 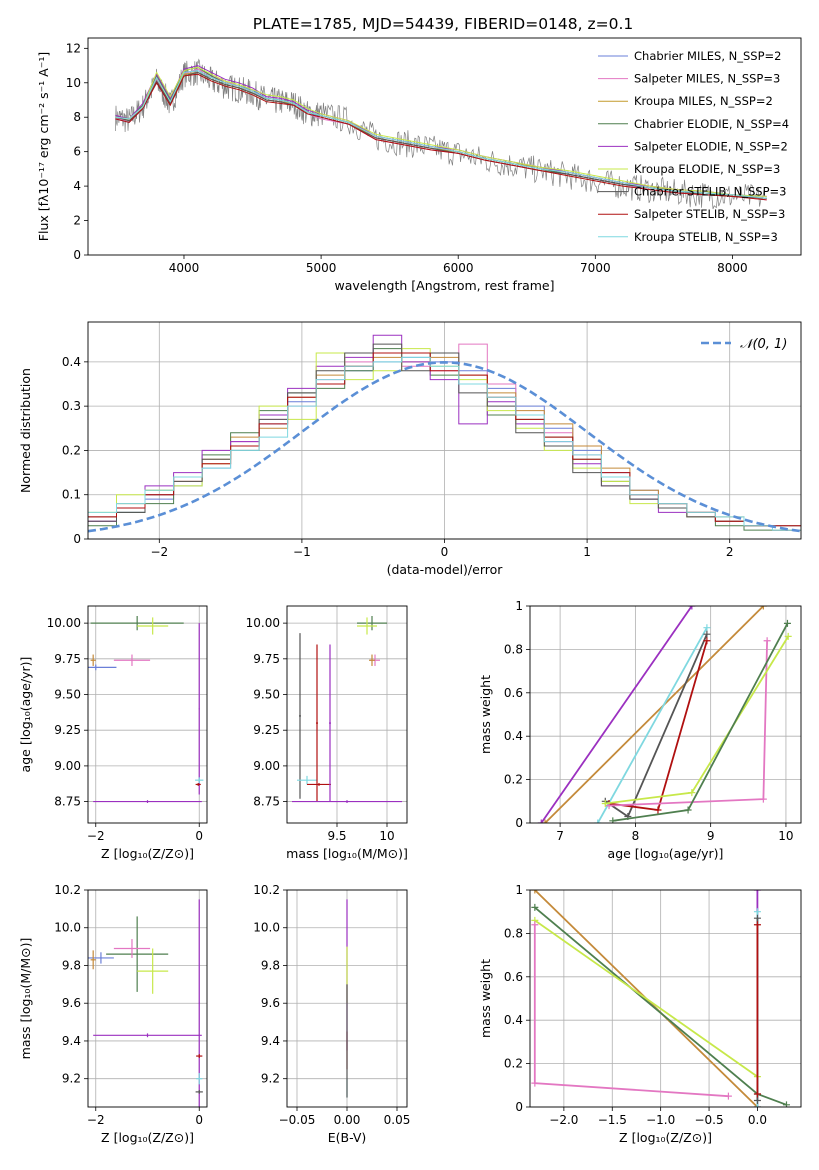 I want to click on age-vs-Z-ytick-label: 9.00, so click(x=67, y=766).